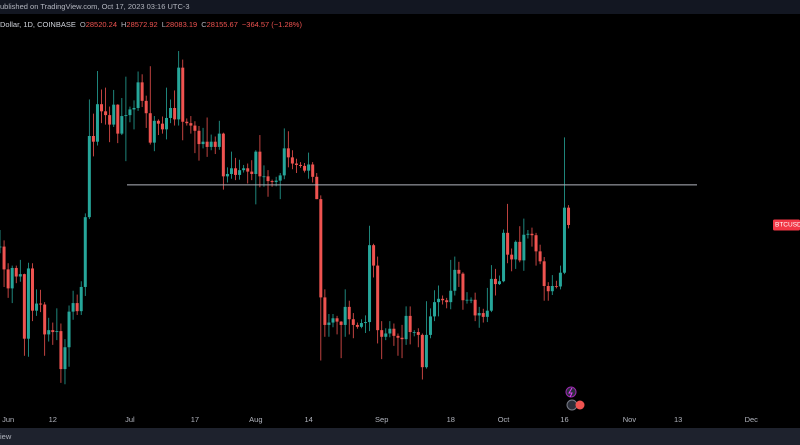  What do you see at coordinates (130, 419) in the screenshot?
I see `x-tick-label: Jul` at bounding box center [130, 419].